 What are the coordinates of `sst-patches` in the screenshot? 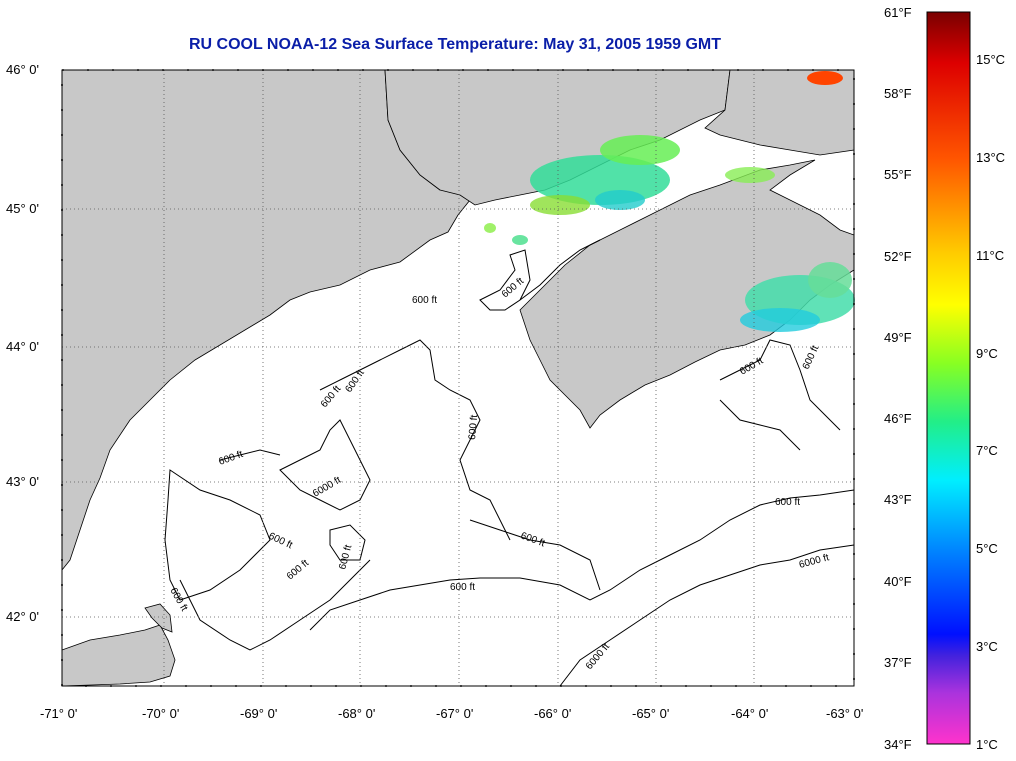 It's located at (669, 201).